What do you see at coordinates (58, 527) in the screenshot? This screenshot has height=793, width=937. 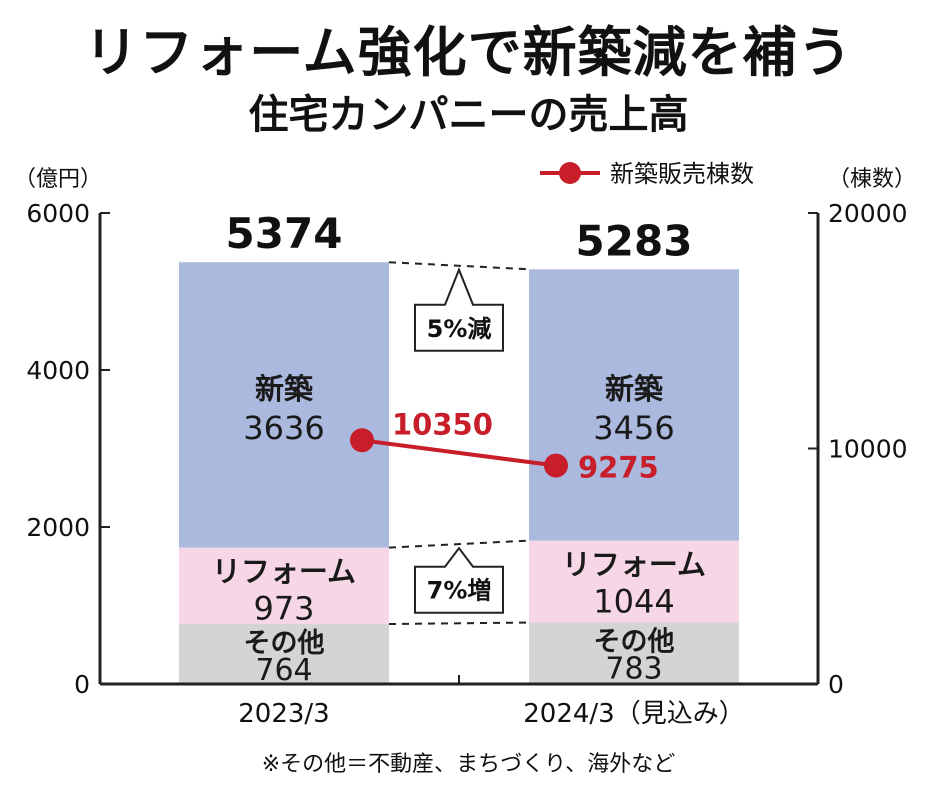 I see `left-axis-tick-label: 2000` at bounding box center [58, 527].